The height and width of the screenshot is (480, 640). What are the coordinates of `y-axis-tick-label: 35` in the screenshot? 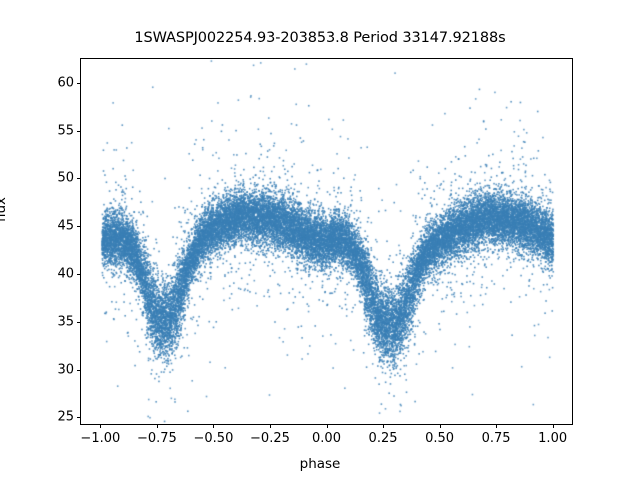 It's located at (65, 322).